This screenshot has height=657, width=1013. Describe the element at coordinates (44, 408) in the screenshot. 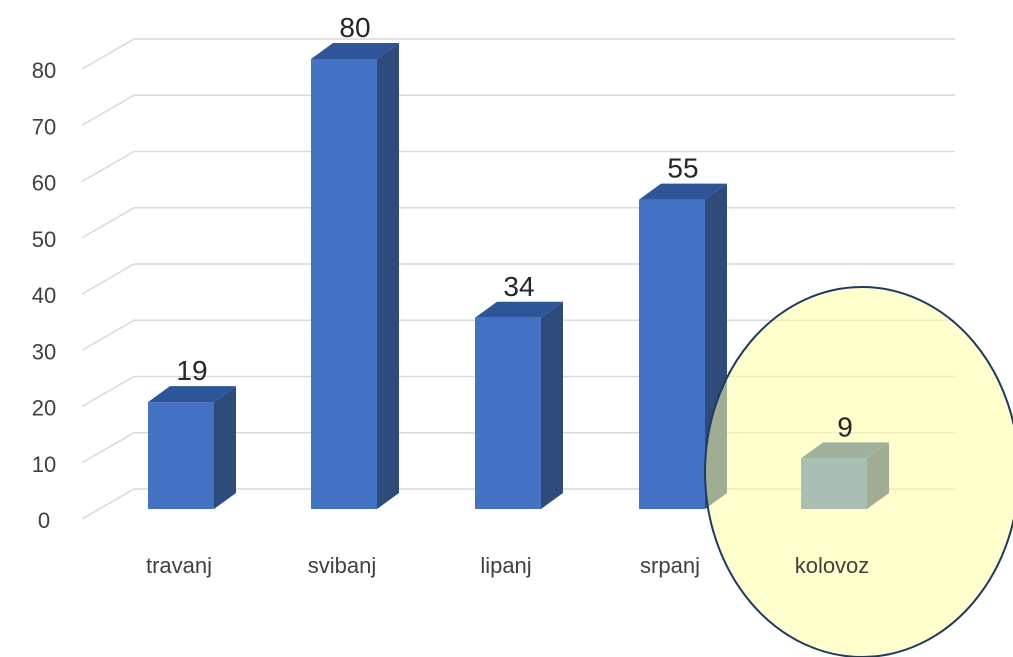

I see `y-tick-label: 20` at that location.